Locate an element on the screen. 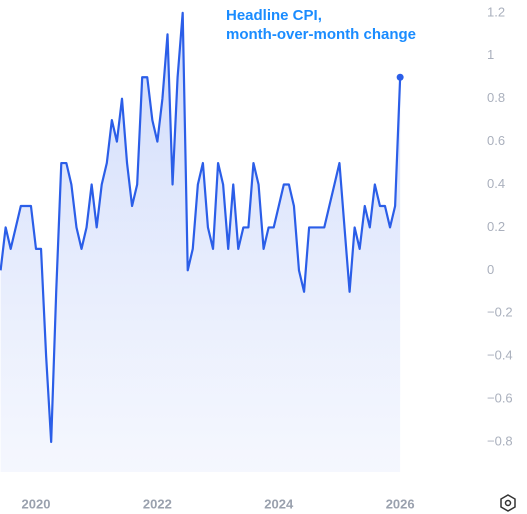 The width and height of the screenshot is (527, 514). y-tick-label: 0.4 is located at coordinates (496, 183).